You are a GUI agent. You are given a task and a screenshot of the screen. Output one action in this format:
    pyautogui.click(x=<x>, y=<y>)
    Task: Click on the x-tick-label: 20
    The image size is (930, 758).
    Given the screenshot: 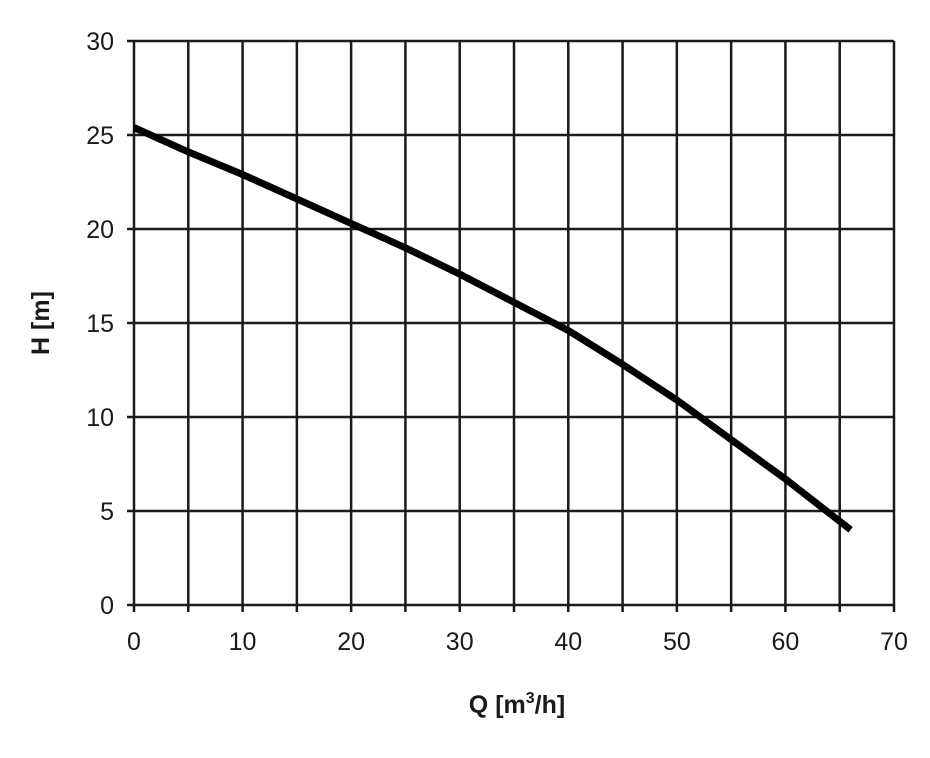 What is the action you would take?
    pyautogui.click(x=351, y=642)
    